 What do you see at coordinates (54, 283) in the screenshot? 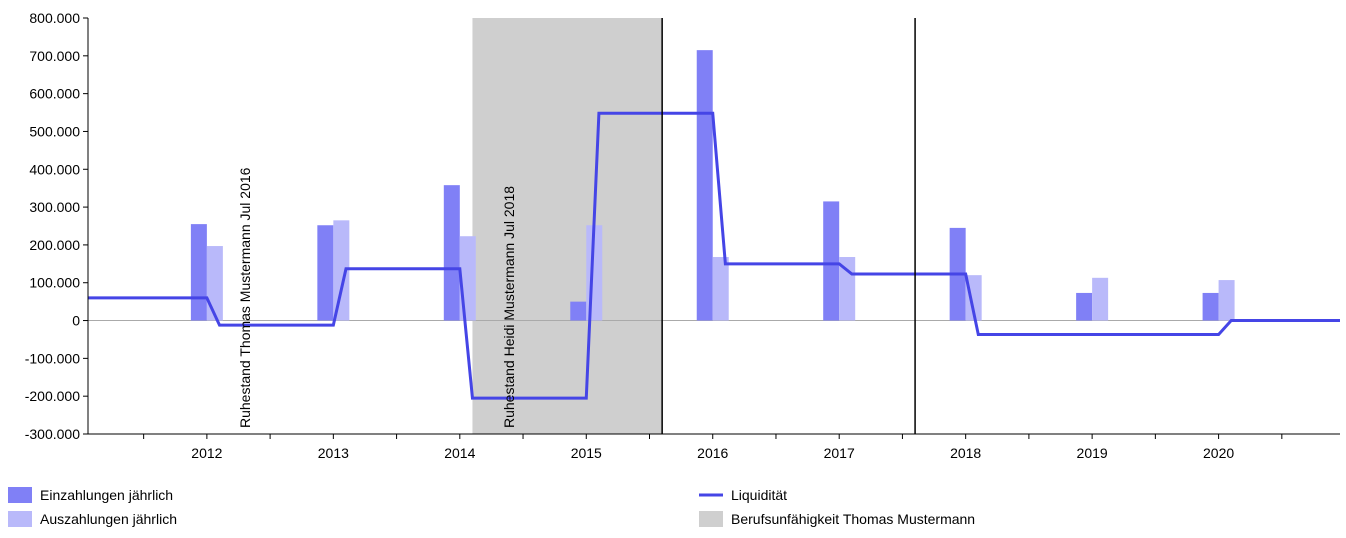
I see `y-tick-label: 100.000` at bounding box center [54, 283].